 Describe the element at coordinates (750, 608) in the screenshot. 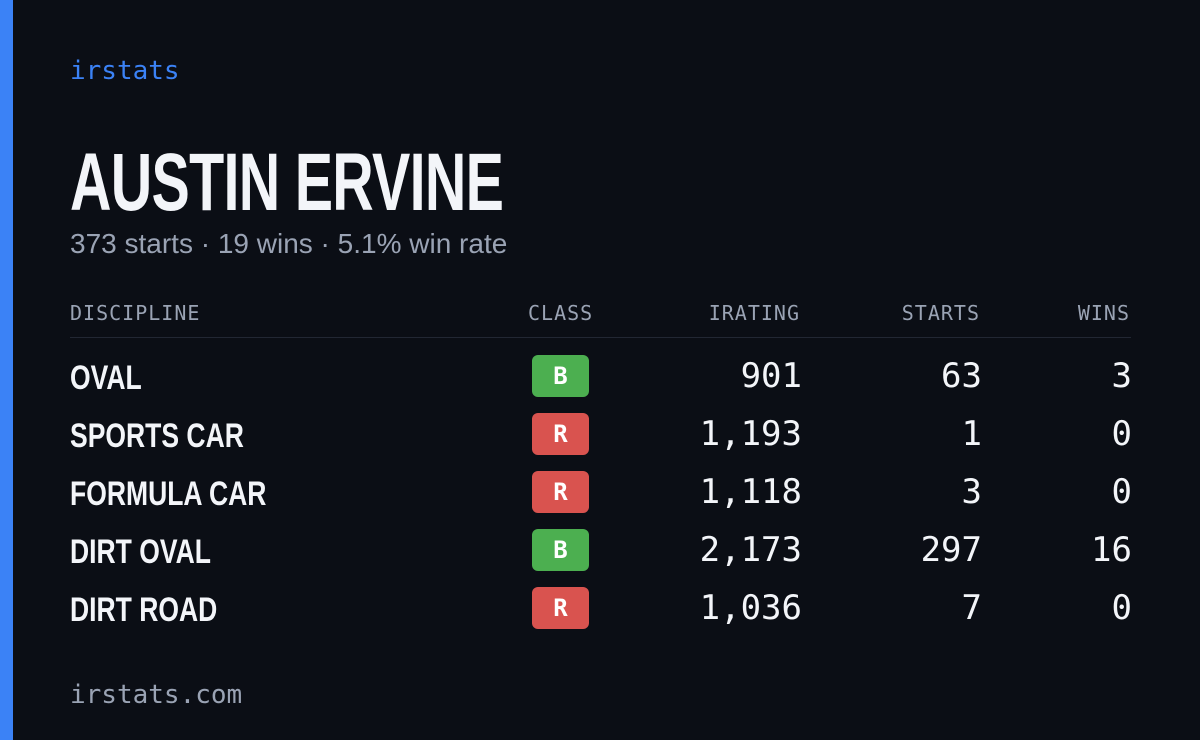

I see `irating: 1,036` at that location.